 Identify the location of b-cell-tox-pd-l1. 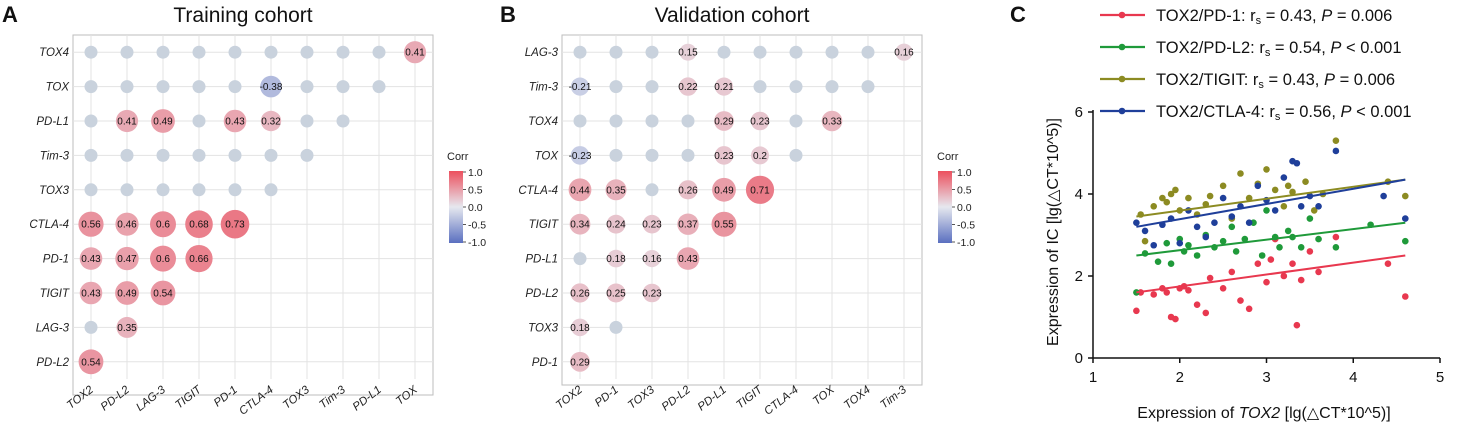
(724, 155).